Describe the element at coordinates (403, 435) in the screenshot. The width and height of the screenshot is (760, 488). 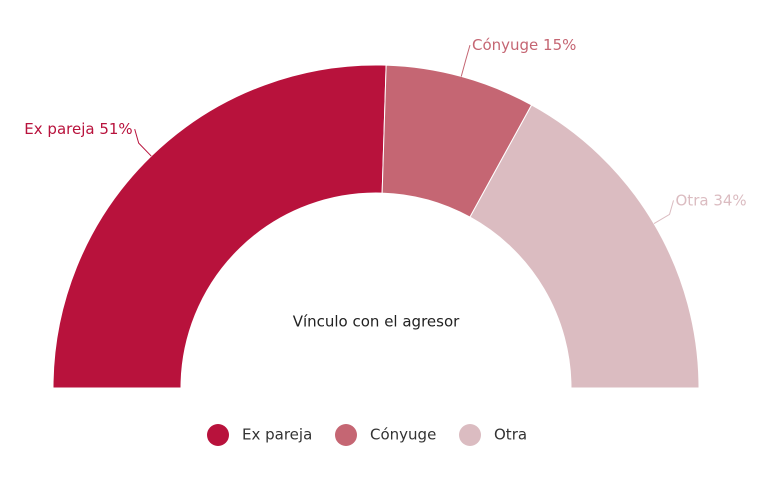
I see `legend-label: Cónyuge` at that location.